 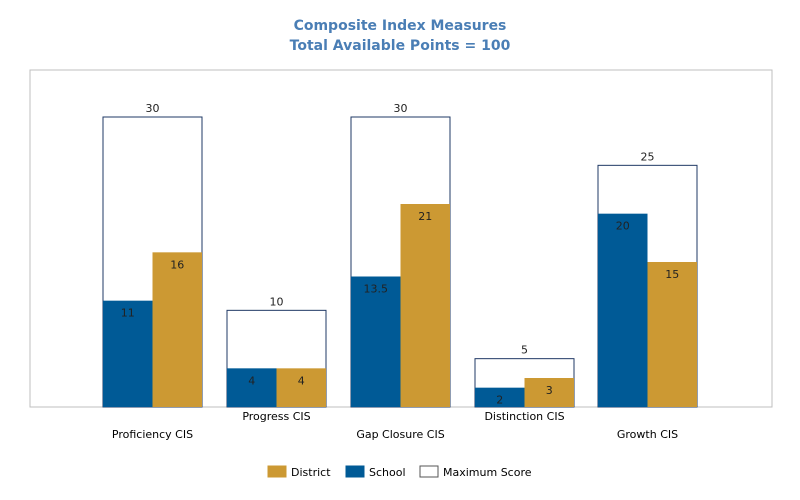 What do you see at coordinates (524, 350) in the screenshot?
I see `data-label-max: 5` at bounding box center [524, 350].